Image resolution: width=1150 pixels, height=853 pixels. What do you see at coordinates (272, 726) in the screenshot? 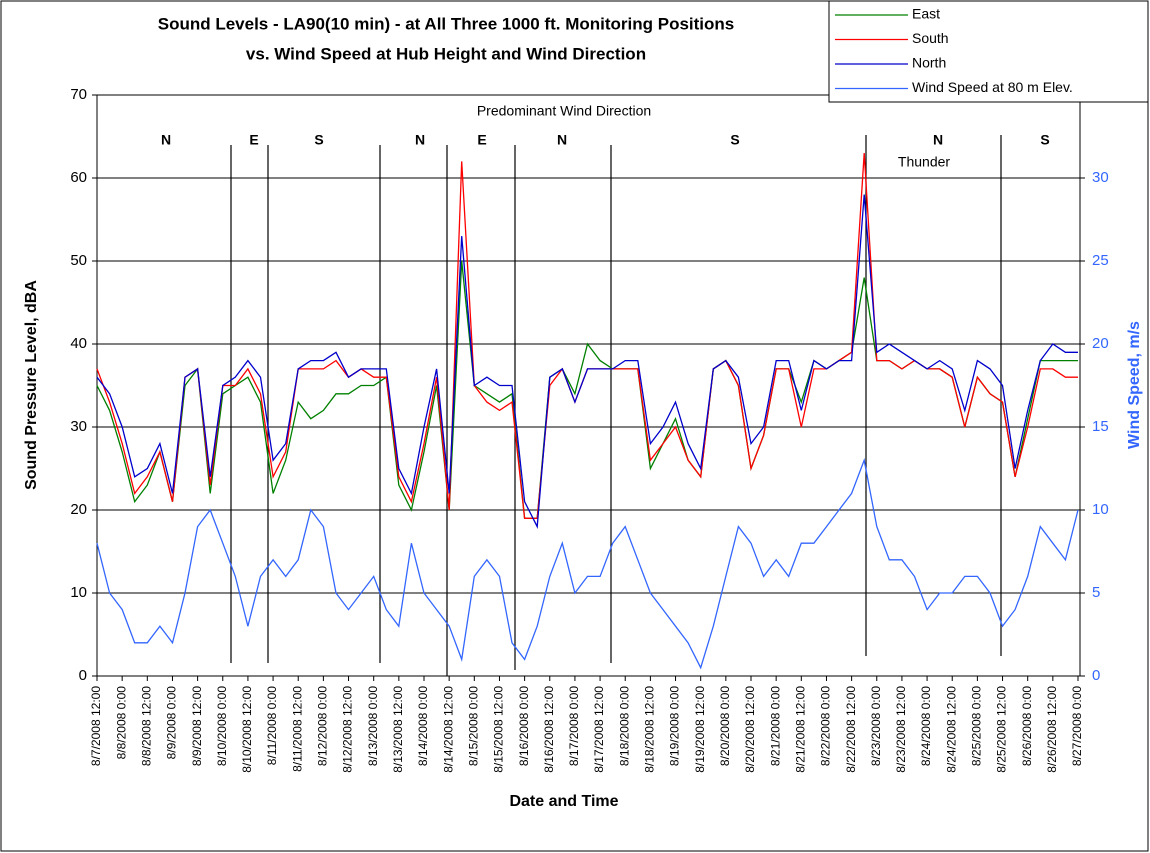
I see `x-tick-label: 8/11/2008 0:00` at bounding box center [272, 726].